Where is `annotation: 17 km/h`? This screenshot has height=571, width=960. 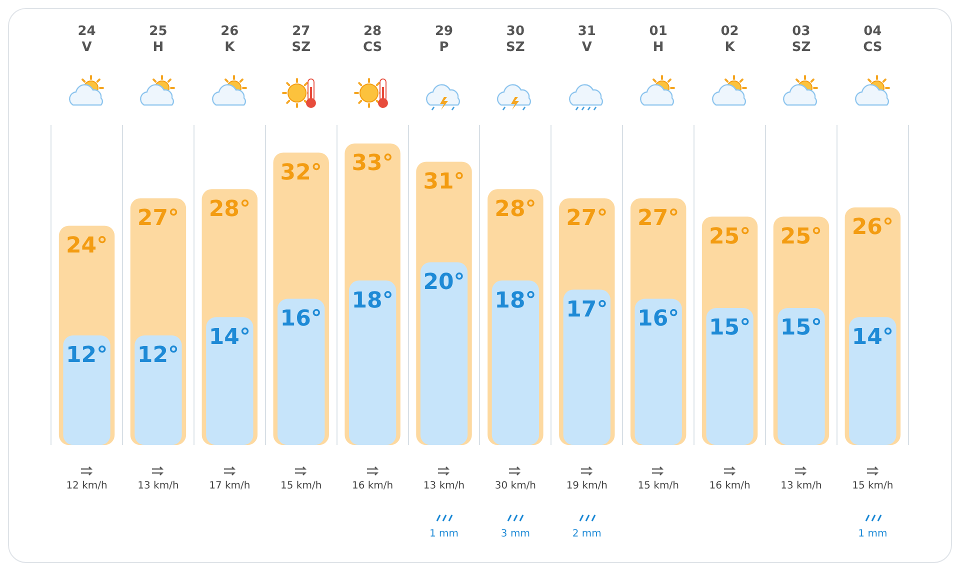 annotation: 17 km/h is located at coordinates (229, 486).